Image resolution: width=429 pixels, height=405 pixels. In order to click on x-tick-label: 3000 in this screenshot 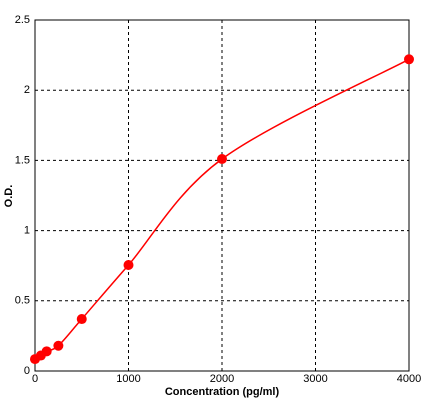, I will do `click(315, 379)`.